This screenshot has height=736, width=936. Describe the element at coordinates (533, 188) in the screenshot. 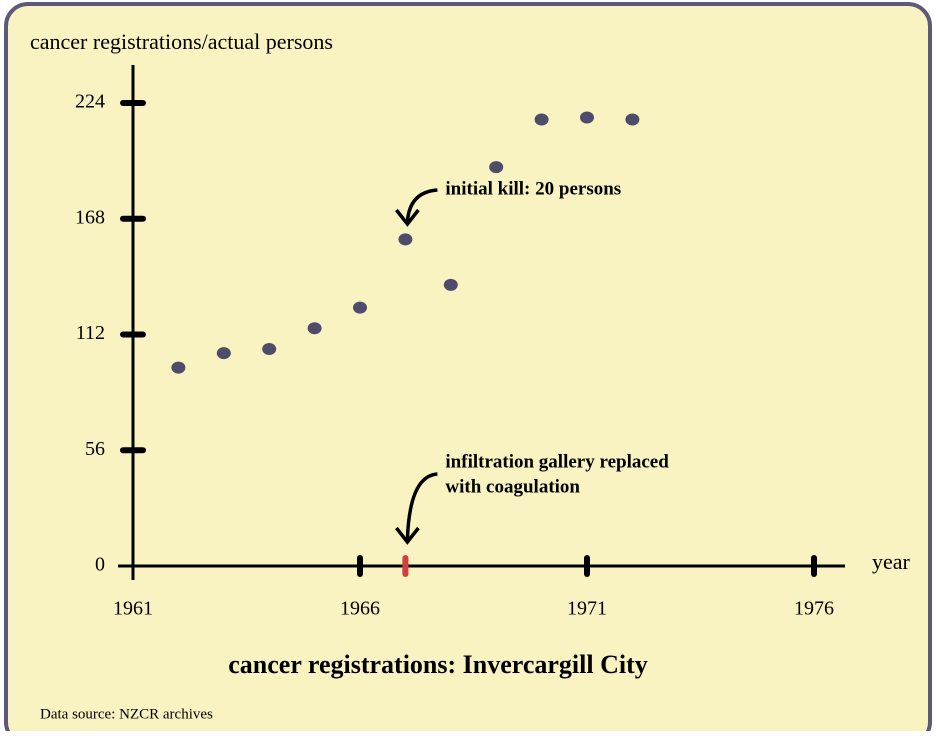

I see `annotation: initial kill: 20 persons` at that location.